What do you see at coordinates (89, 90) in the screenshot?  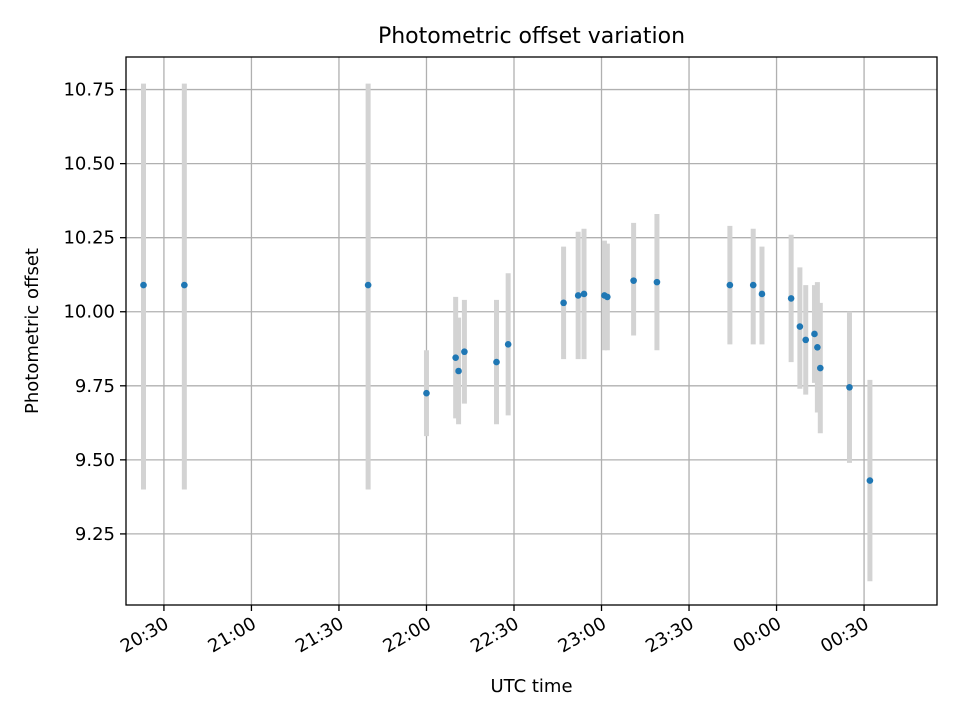 I see `y-tick-label: 10.75` at bounding box center [89, 90].